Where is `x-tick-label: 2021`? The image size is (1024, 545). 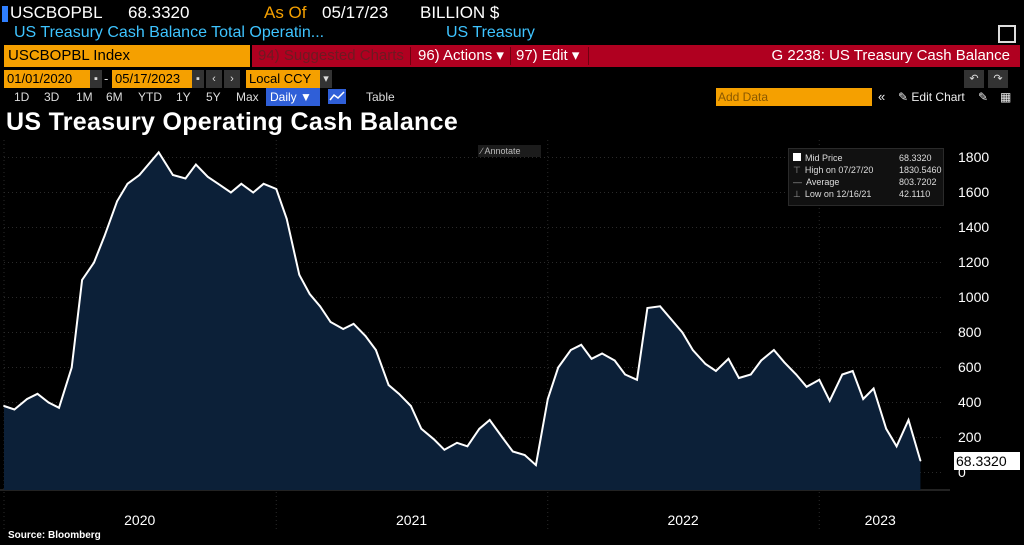
x-tick-label: 2021 is located at coordinates (412, 520).